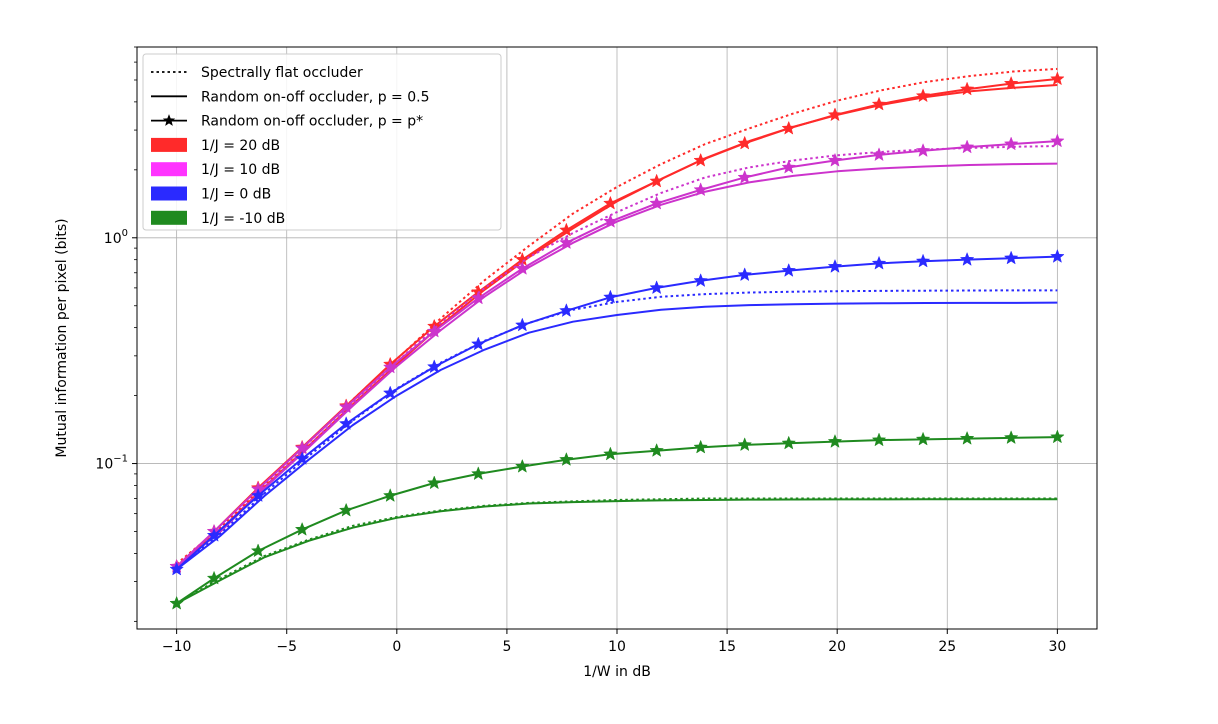 Image resolution: width=1218 pixels, height=724 pixels. I want to click on y-tick-label: 10⁻¹, so click(111, 463).